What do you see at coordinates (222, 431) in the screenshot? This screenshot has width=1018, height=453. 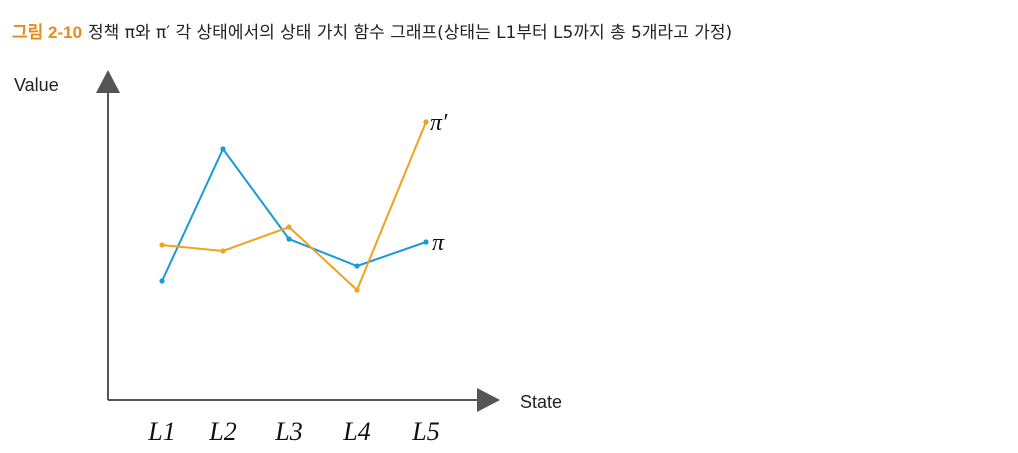 I see `x-tick-label-l2: L2` at bounding box center [222, 431].